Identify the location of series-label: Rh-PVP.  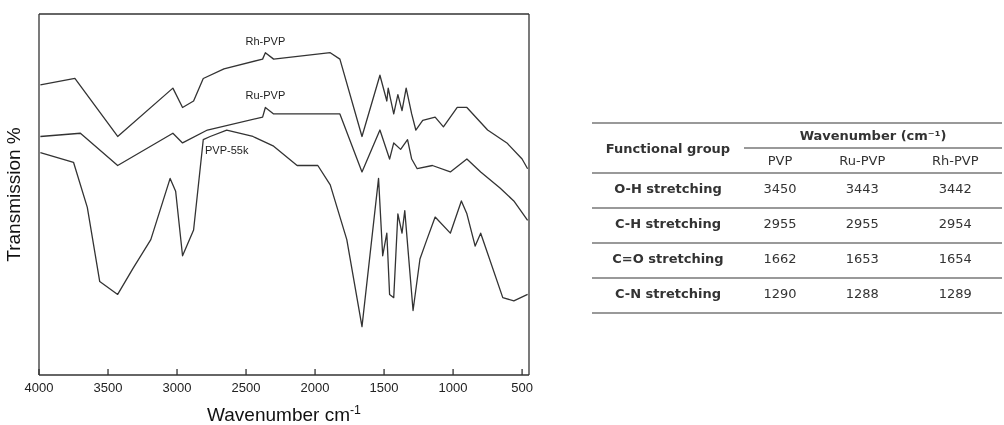
(265, 40).